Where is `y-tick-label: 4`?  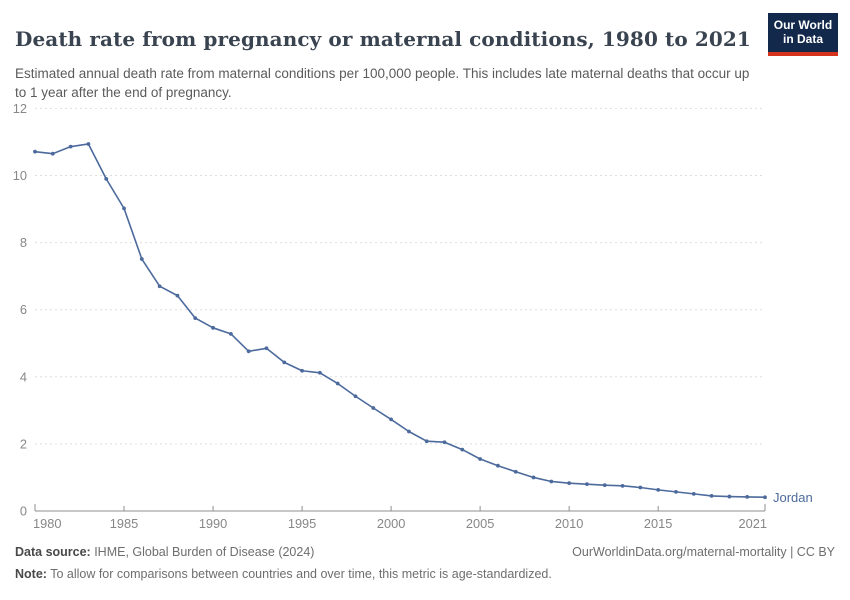
y-tick-label: 4 is located at coordinates (23, 376).